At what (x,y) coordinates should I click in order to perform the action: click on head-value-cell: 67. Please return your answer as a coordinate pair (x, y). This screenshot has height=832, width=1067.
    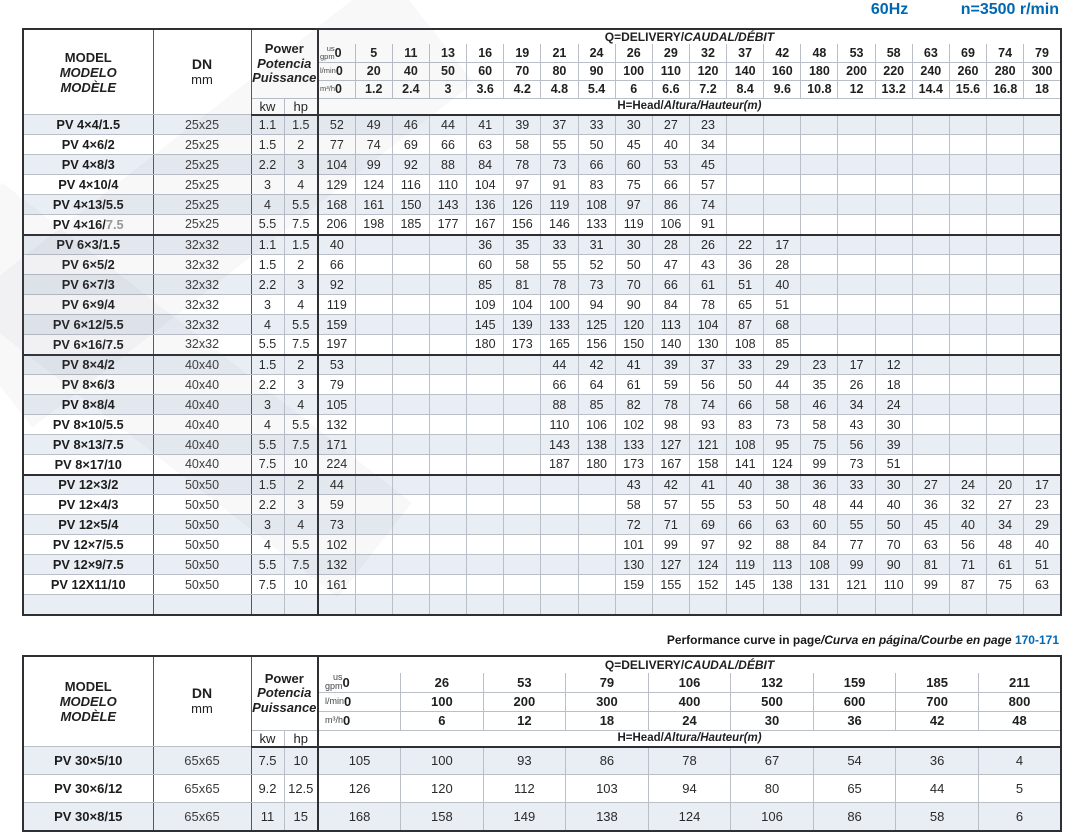
    Looking at the image, I should click on (772, 760).